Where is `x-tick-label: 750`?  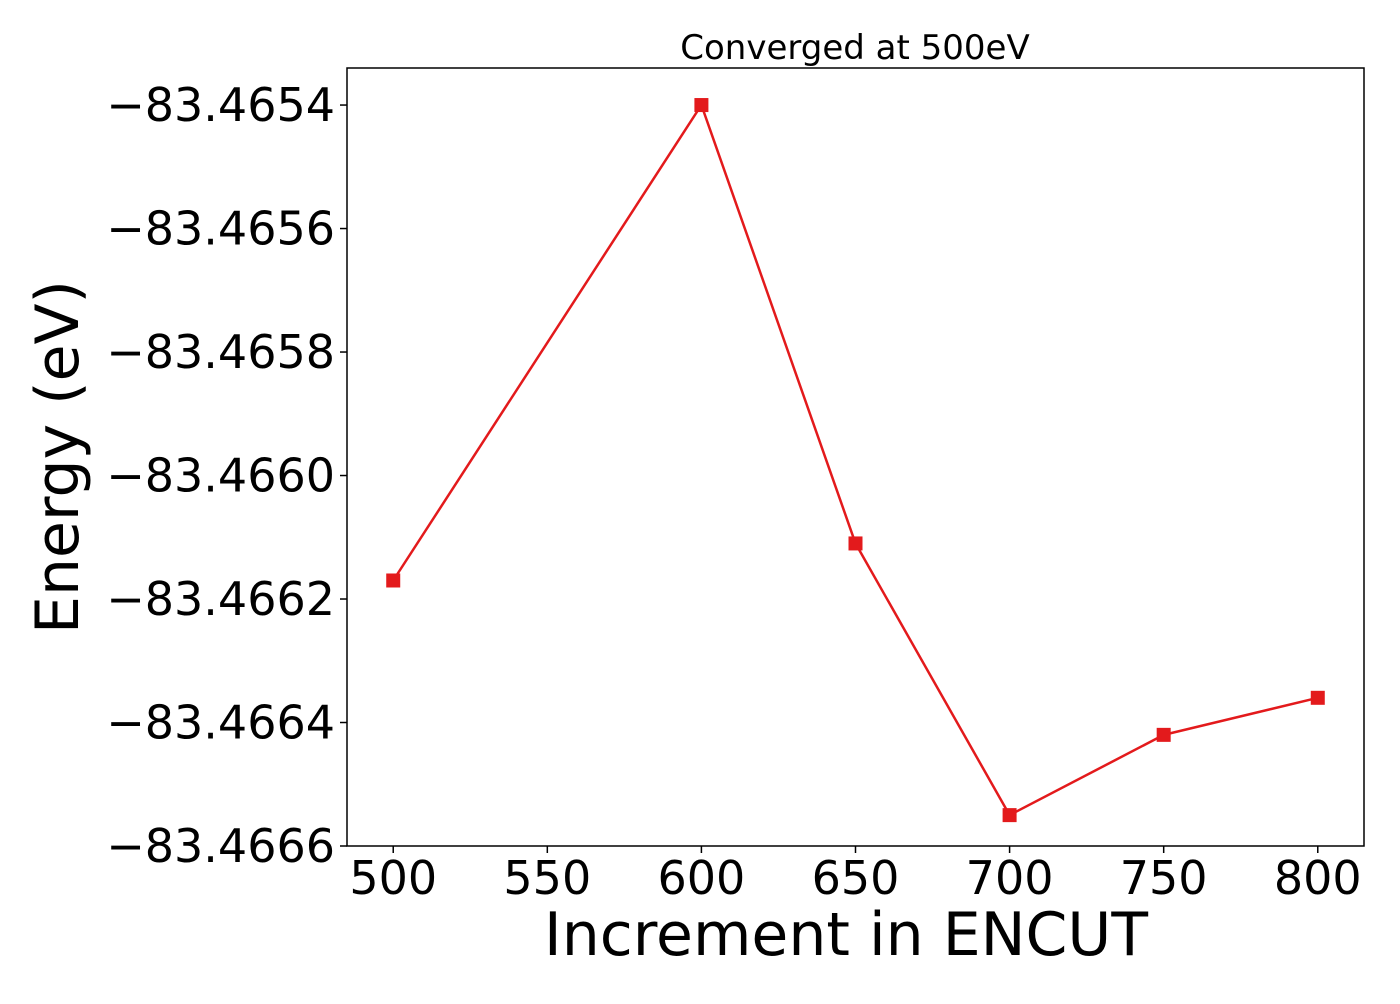
x-tick-label: 750 is located at coordinates (1164, 878).